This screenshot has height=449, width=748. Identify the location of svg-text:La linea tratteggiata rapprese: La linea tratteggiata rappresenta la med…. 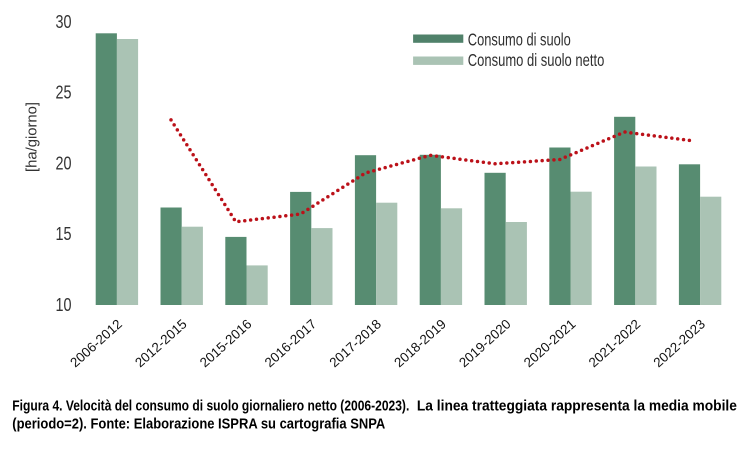
(577, 406).